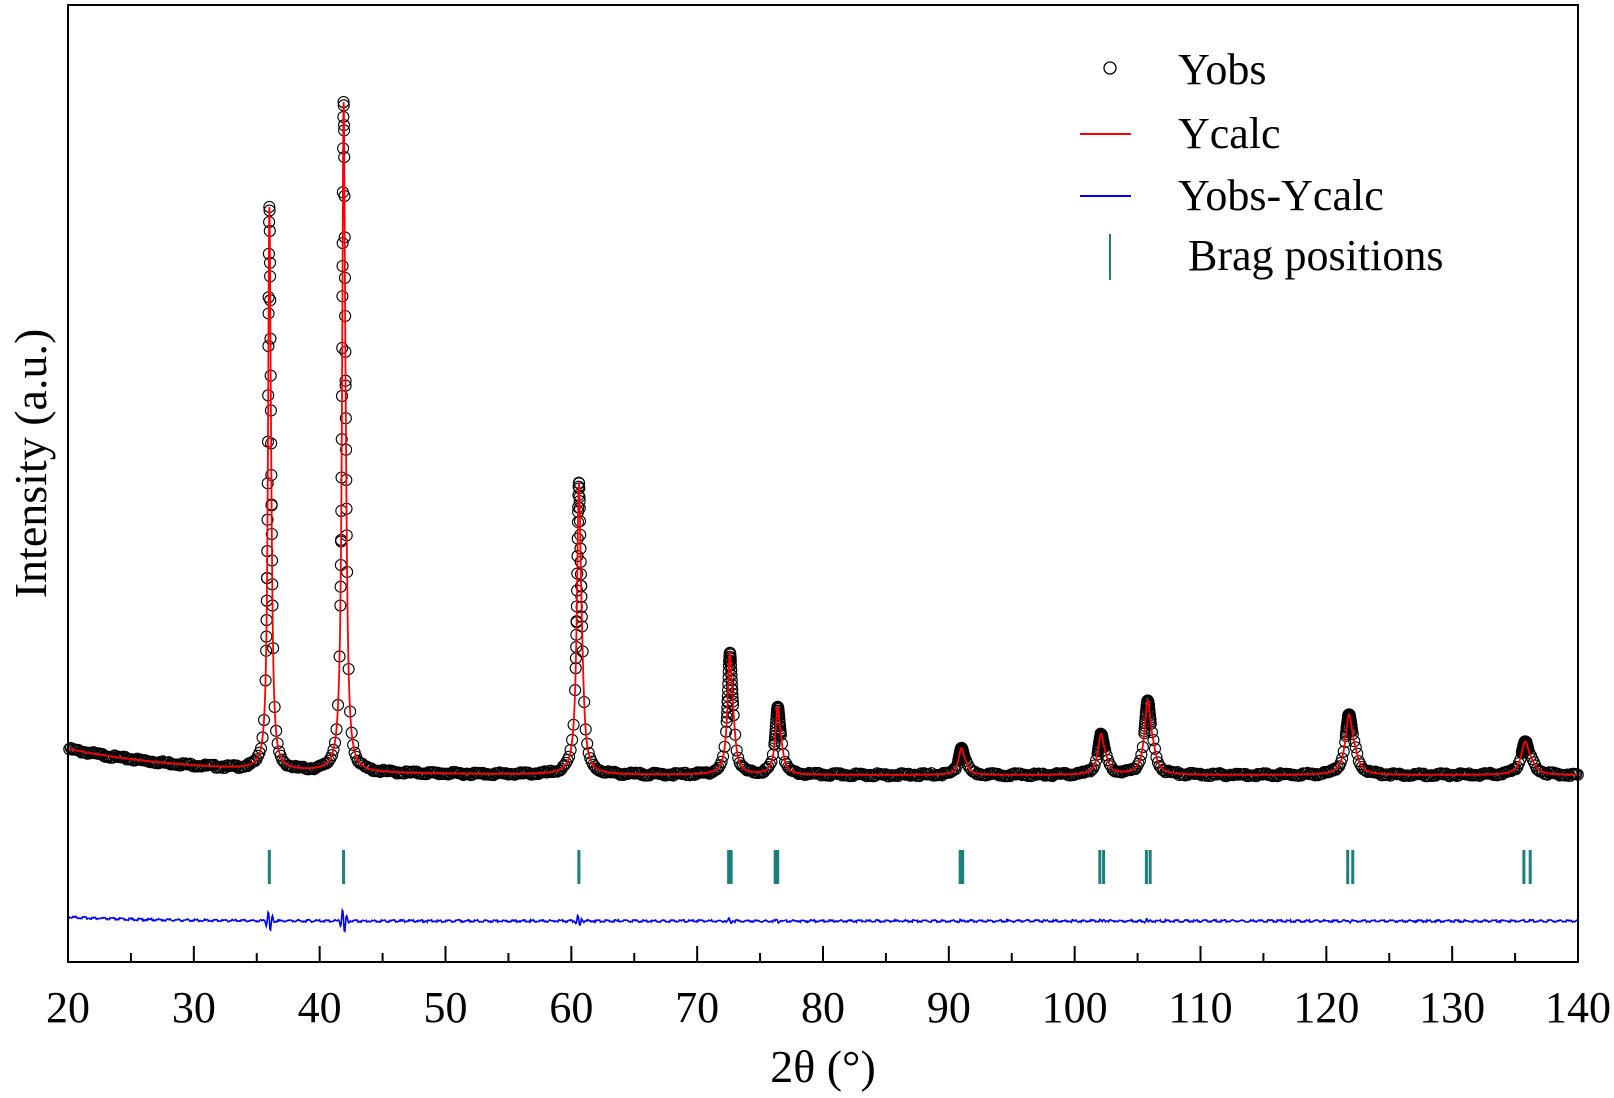  I want to click on legend-label: Yobs, so click(1222, 69).